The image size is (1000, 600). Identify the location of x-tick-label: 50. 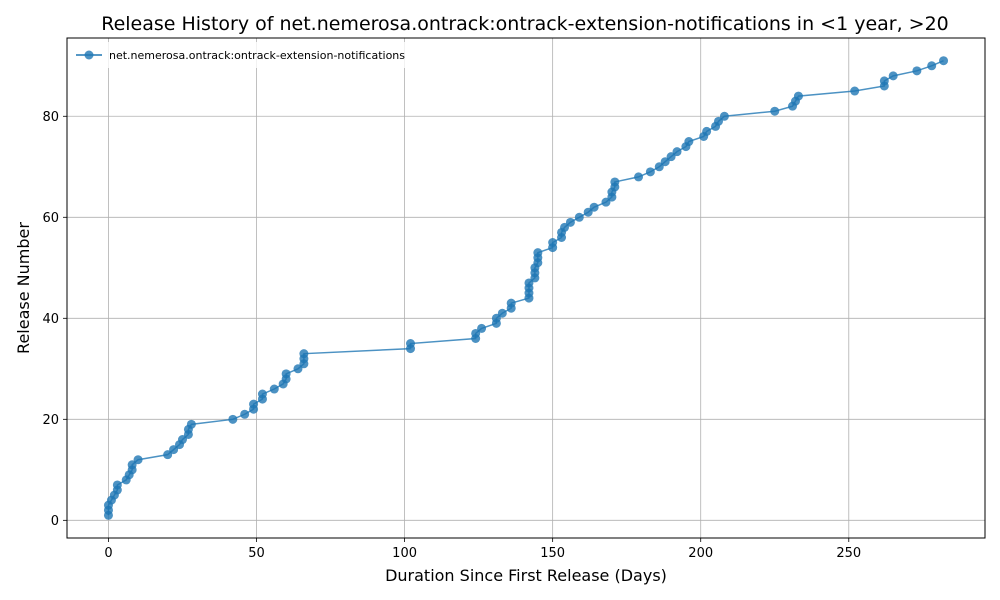
(256, 553).